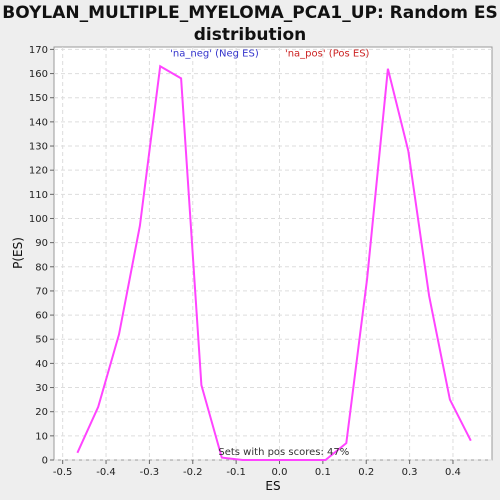  Describe the element at coordinates (41, 340) in the screenshot. I see `y-tick-label: 50` at that location.